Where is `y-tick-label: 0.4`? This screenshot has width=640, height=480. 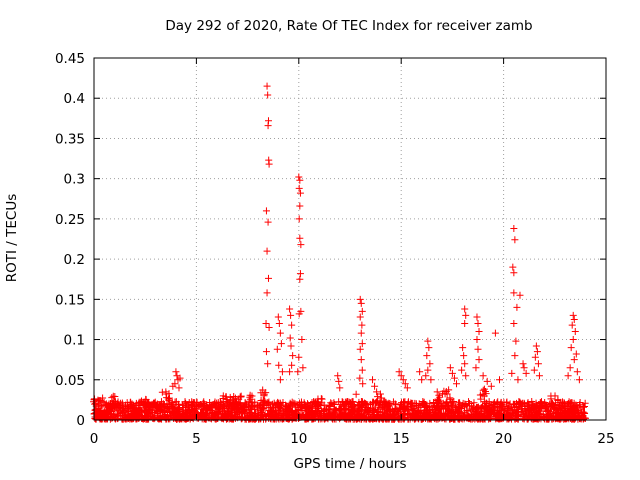 y-tick-label: 0.4 is located at coordinates (74, 99).